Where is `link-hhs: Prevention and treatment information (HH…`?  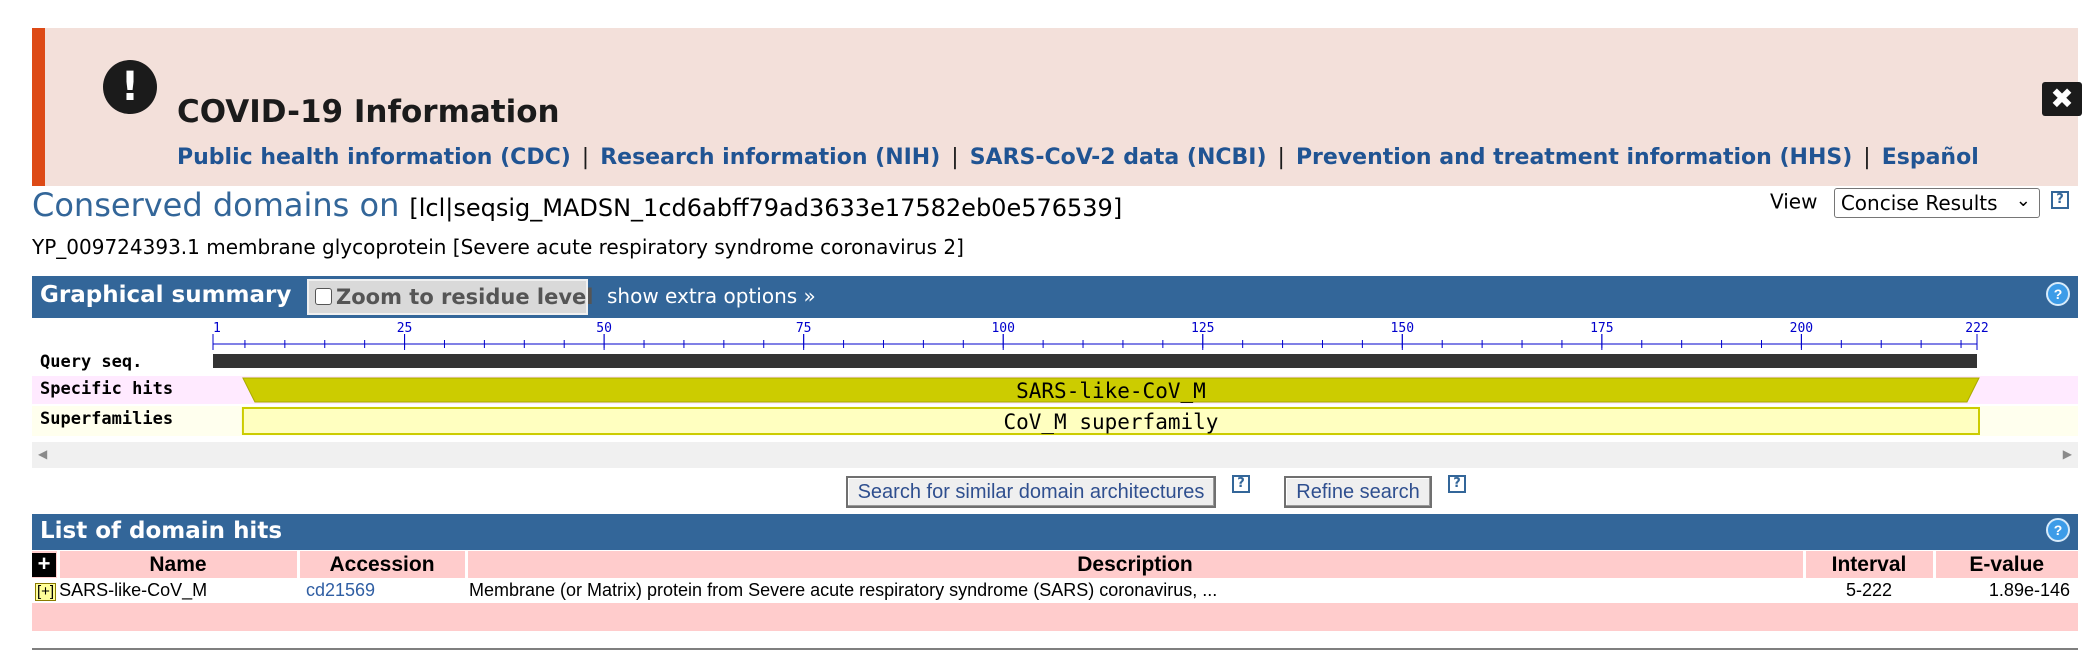 link-hhs: Prevention and treatment information (HH… is located at coordinates (1574, 157).